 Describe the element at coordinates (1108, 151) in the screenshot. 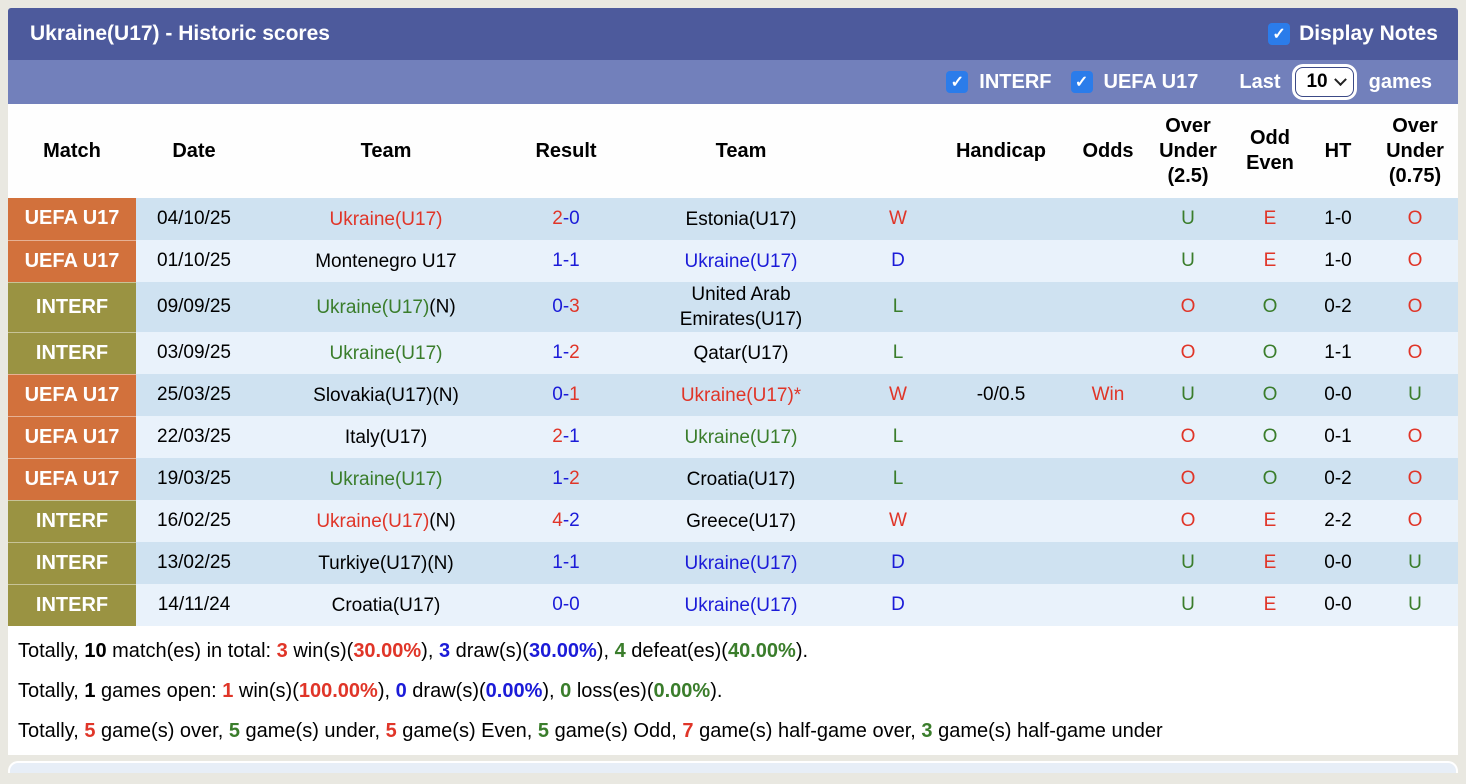

I see `col-odds: Odds` at that location.